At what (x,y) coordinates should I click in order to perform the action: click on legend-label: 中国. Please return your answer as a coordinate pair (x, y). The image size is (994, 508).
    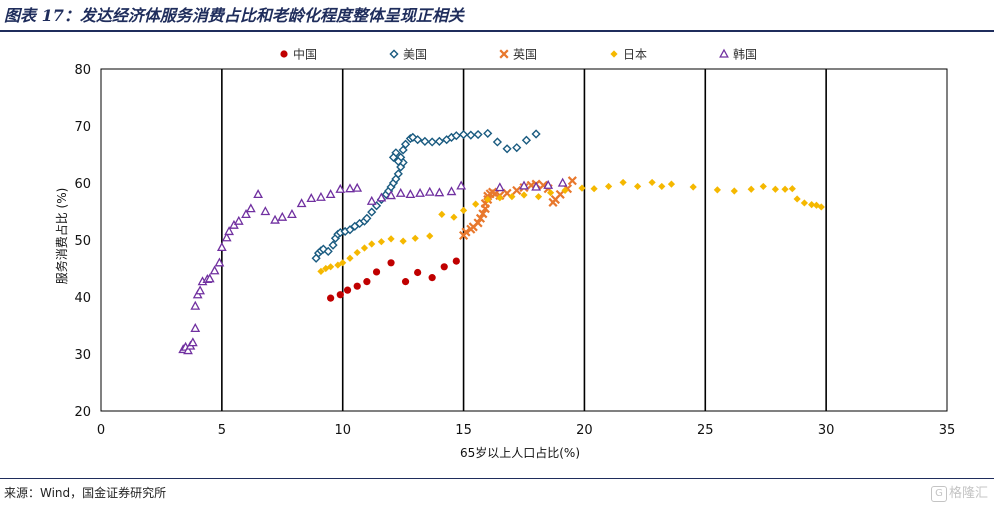
    Looking at the image, I should click on (305, 54).